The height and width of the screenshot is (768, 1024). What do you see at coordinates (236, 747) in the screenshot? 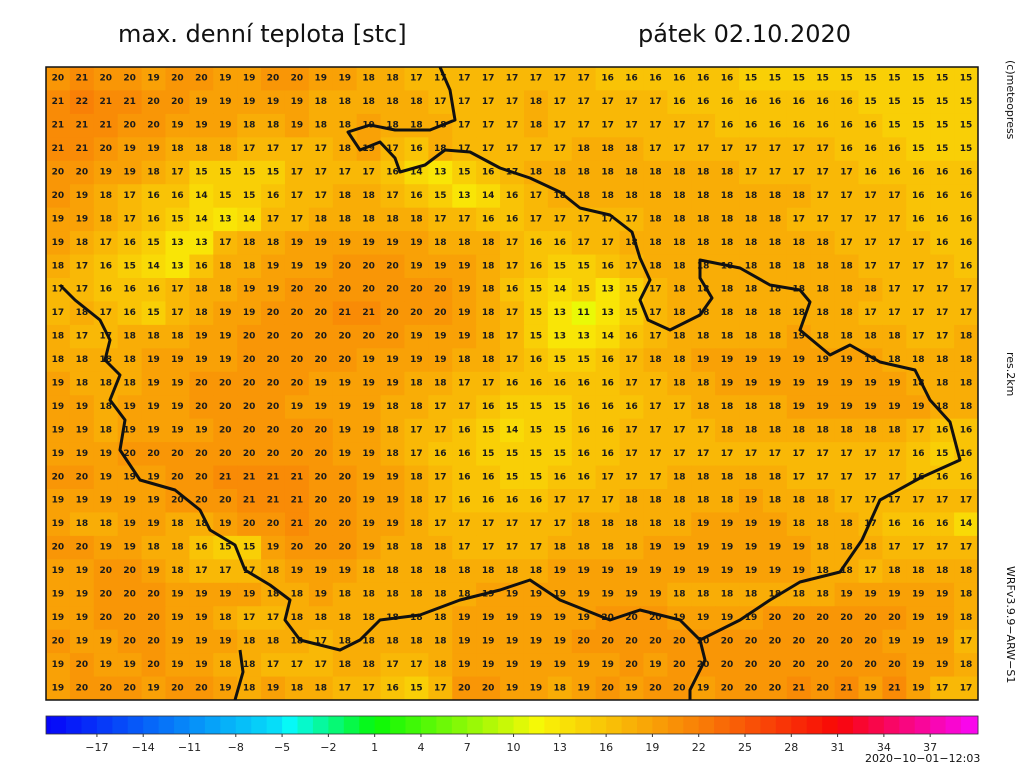
I see `colorbar-tick-label: −8` at bounding box center [236, 747].